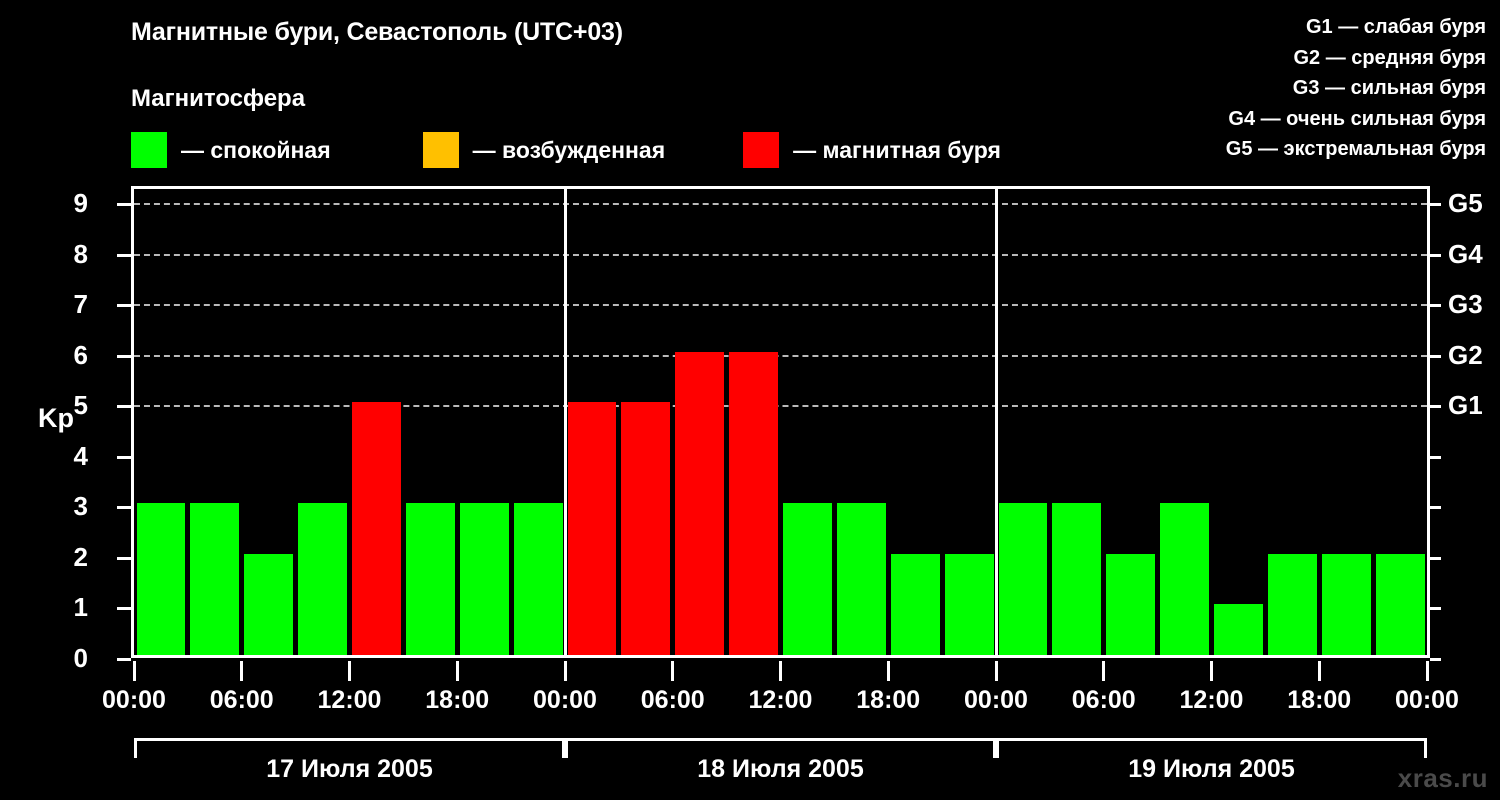 The height and width of the screenshot is (800, 1500). I want to click on legend-item-storm: — магнитная буря, so click(872, 150).